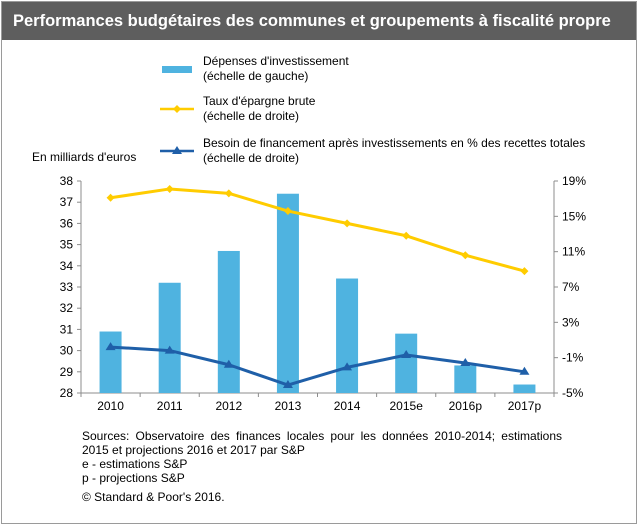 The image size is (640, 527). Describe the element at coordinates (573, 393) in the screenshot. I see `right-tick-label: -5%` at that location.